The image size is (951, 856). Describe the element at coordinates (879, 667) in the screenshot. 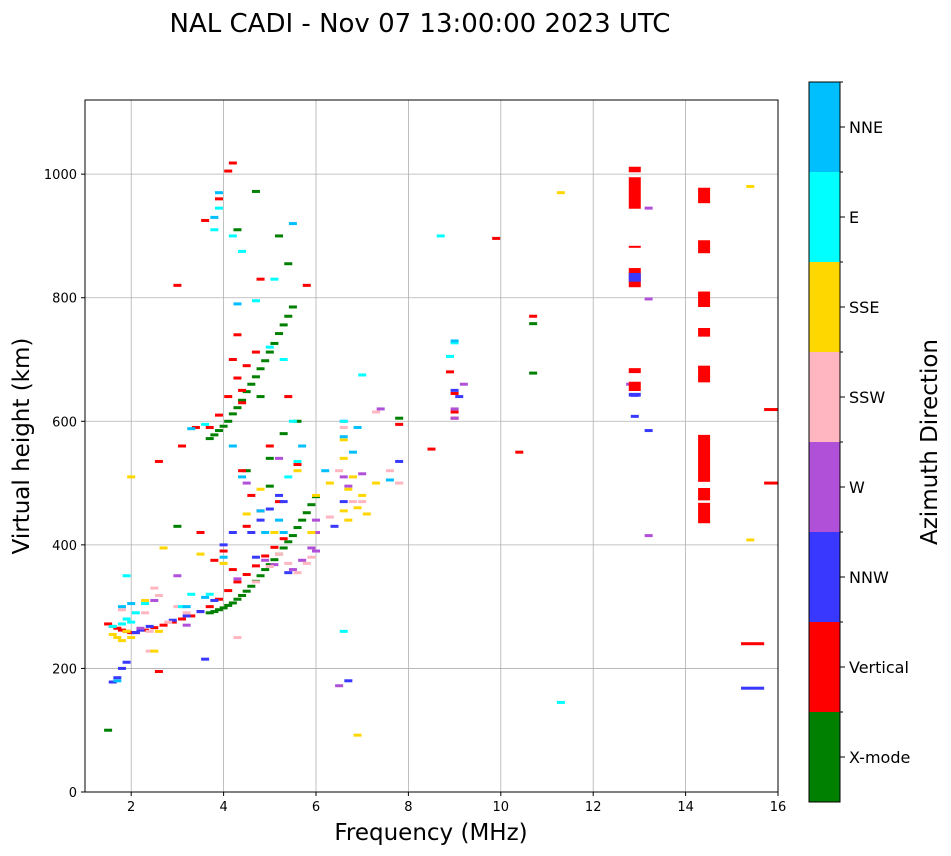

I see `colorbar-label-vertical: Vertical` at that location.